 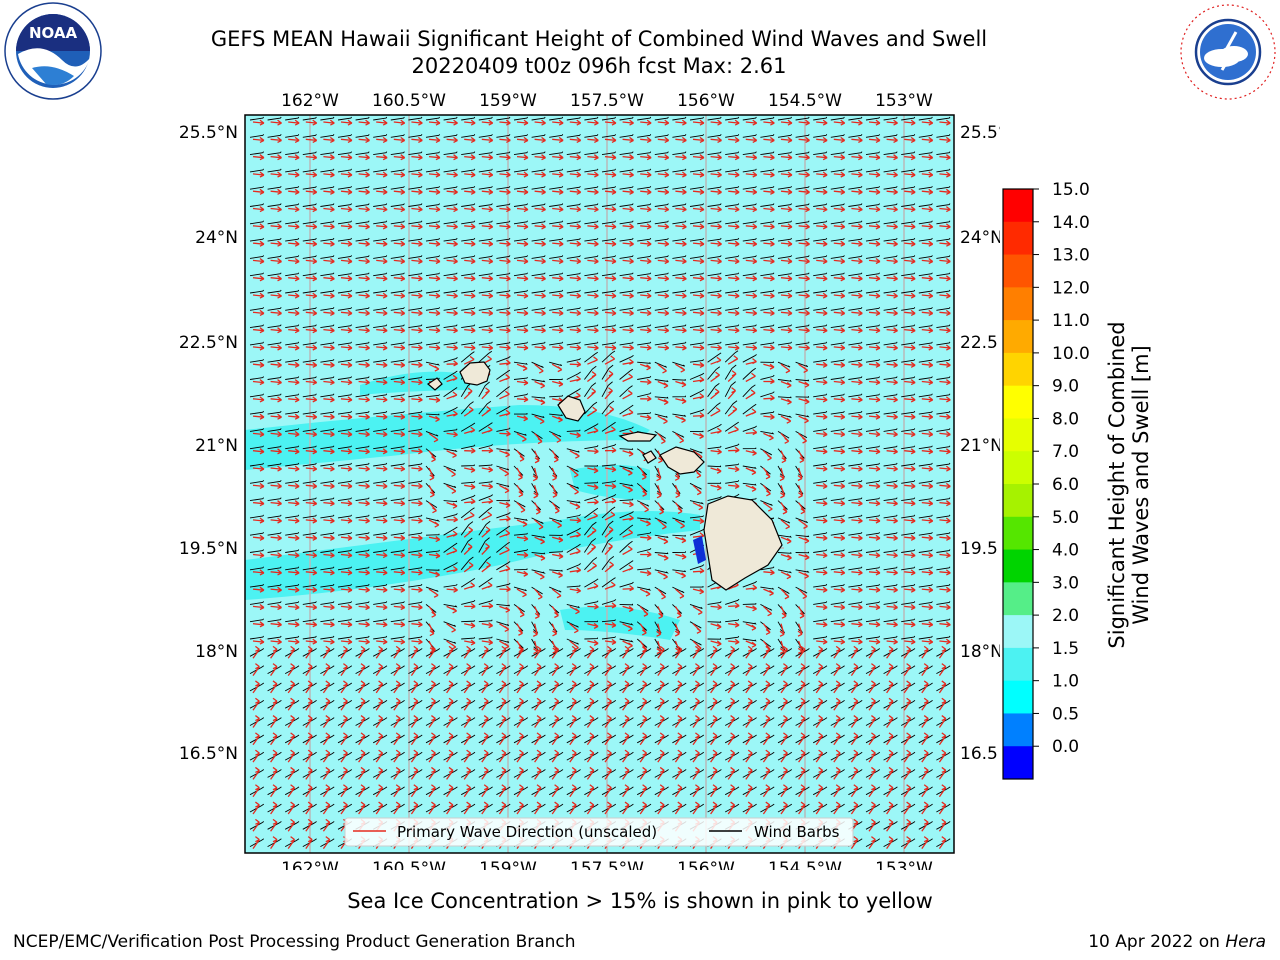 I want to click on colorbar-block, so click(x=1018, y=664).